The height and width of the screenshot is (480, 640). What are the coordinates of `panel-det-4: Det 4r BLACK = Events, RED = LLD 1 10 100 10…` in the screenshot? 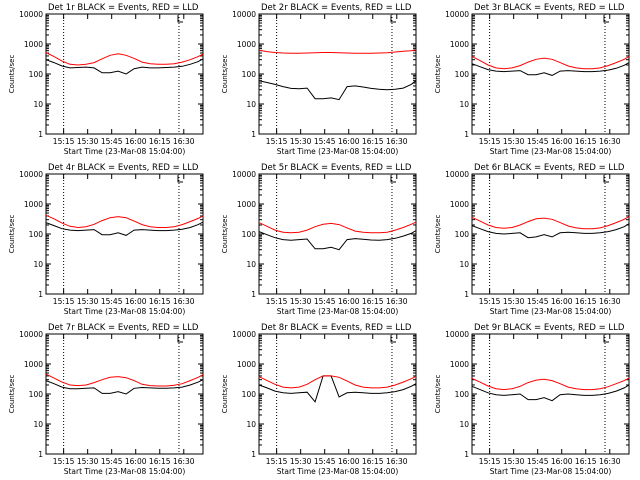 It's located at (106, 239).